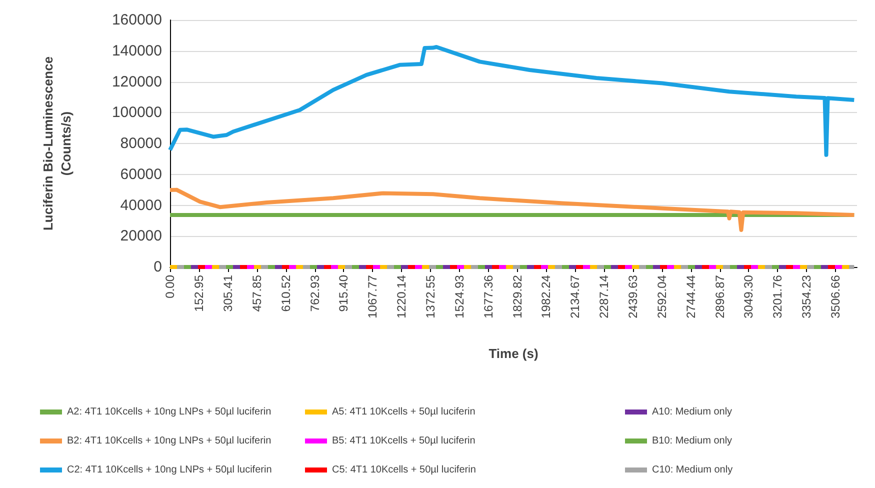 This screenshot has height=488, width=875. I want to click on x-tick-label: 2744.44, so click(691, 296).